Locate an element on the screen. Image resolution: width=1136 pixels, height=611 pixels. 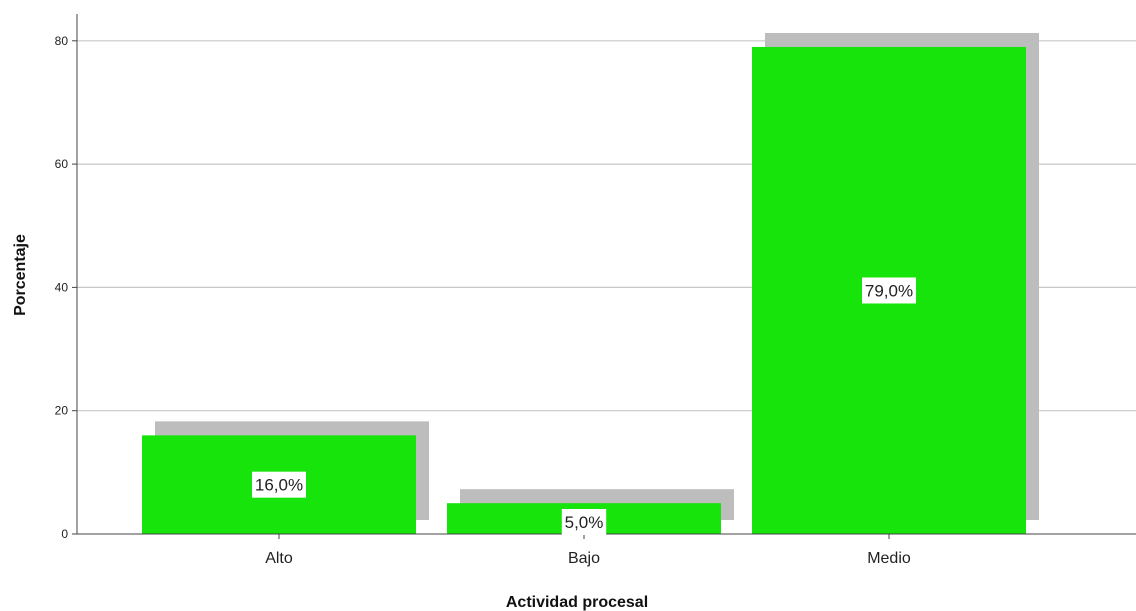
x-axis-title: Actividad procesal is located at coordinates (577, 602).